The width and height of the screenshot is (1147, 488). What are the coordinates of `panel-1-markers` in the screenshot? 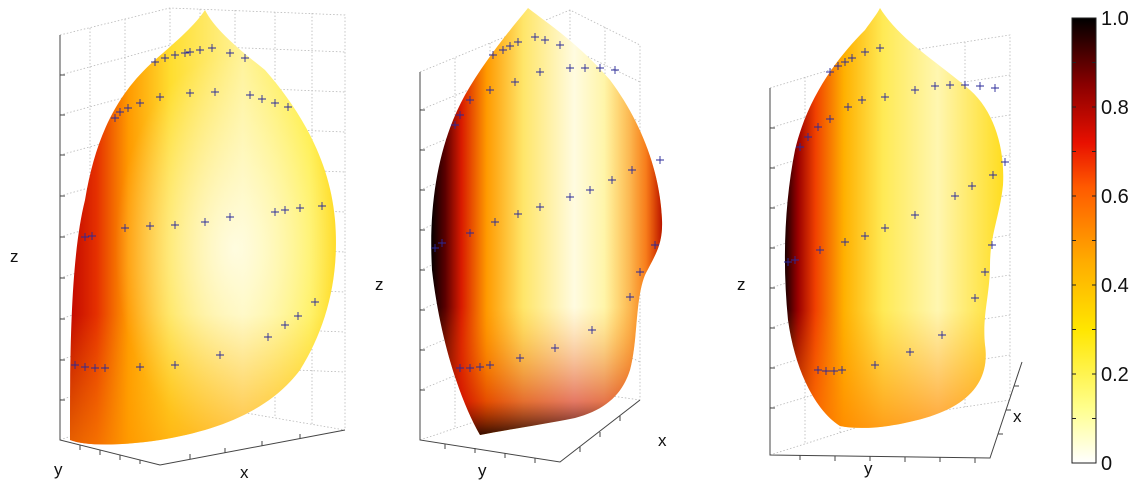 It's located at (198, 208).